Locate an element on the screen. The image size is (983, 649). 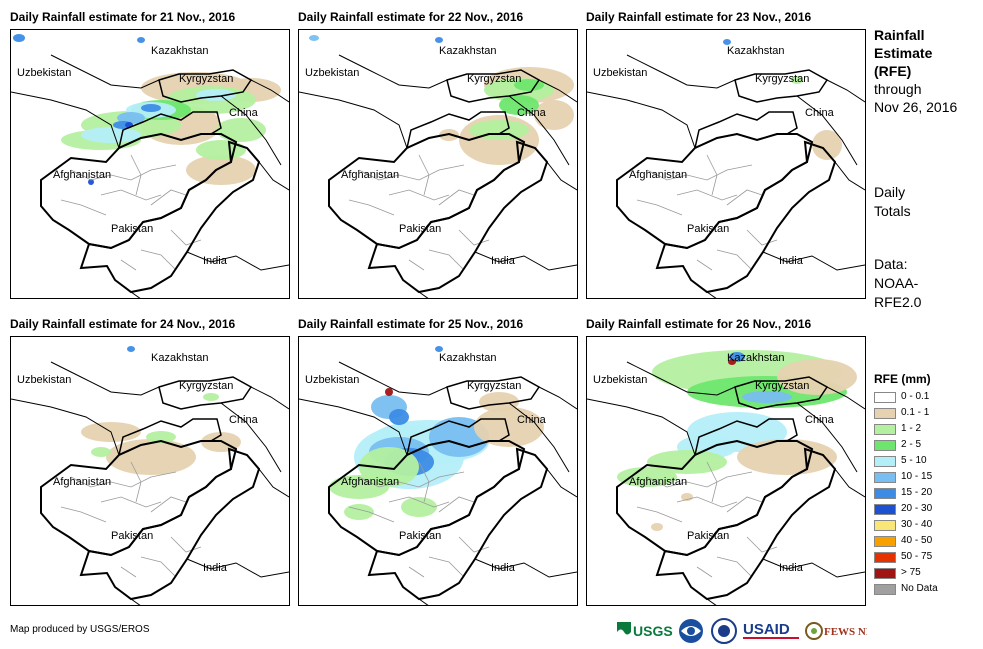
fewsnet-text: FEWS NET is located at coordinates (845, 632).